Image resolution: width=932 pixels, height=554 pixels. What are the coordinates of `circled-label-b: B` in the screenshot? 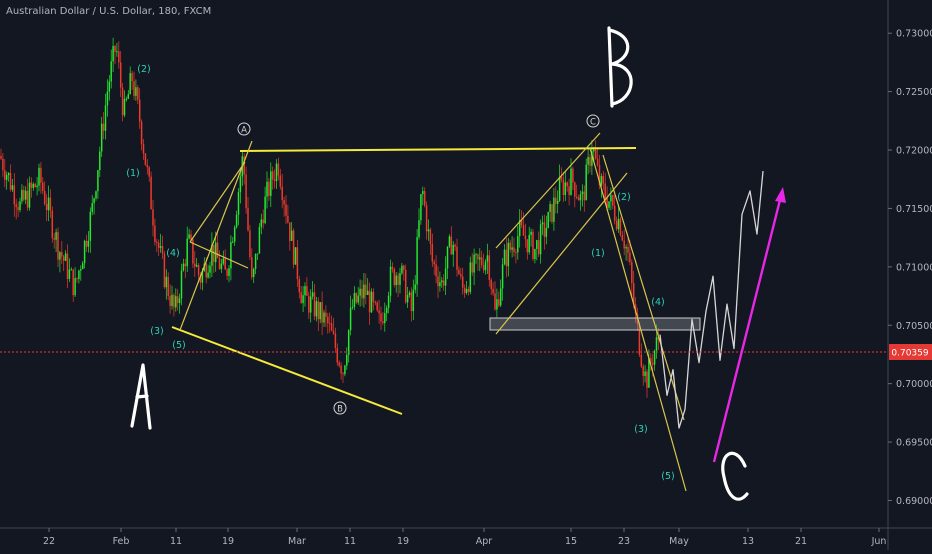 It's located at (340, 408).